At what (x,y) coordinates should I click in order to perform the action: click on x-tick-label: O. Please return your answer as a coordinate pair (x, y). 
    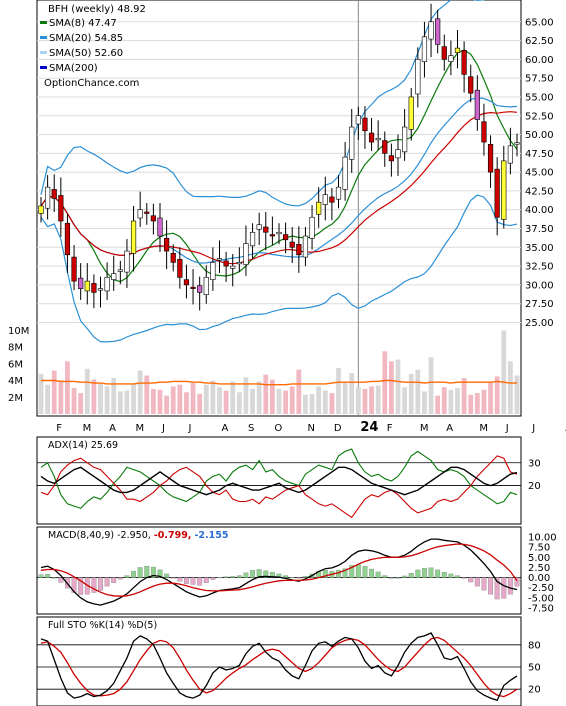
    Looking at the image, I should click on (278, 428).